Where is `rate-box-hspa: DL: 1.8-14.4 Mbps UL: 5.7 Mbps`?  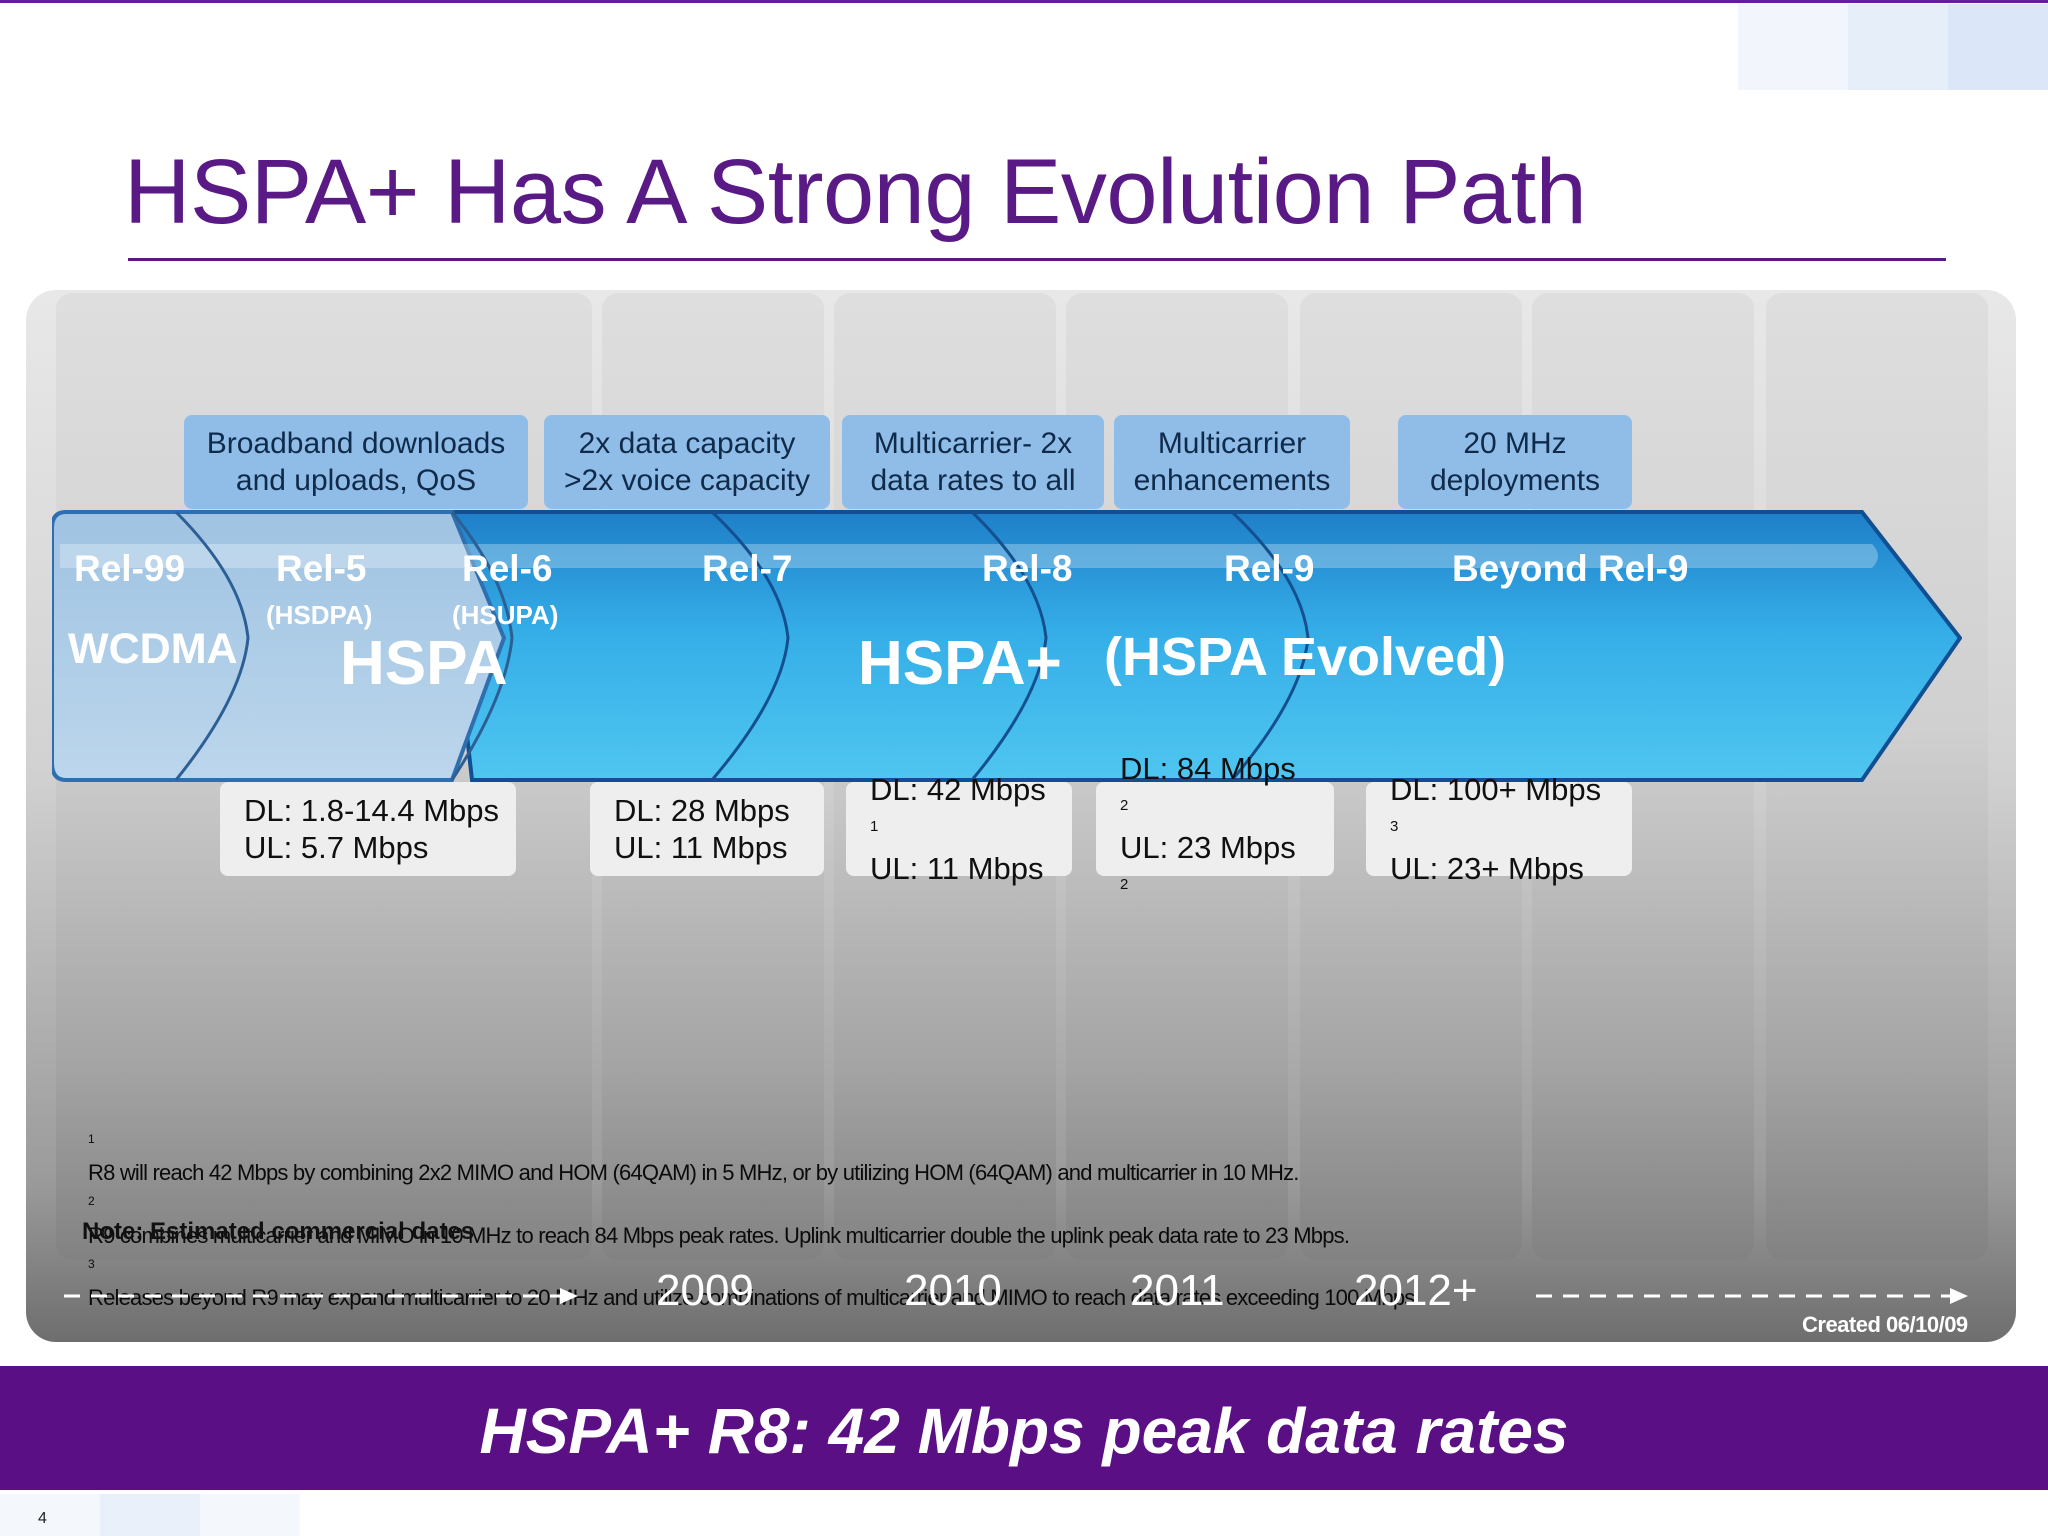 rate-box-hspa: DL: 1.8-14.4 Mbps UL: 5.7 Mbps is located at coordinates (368, 829).